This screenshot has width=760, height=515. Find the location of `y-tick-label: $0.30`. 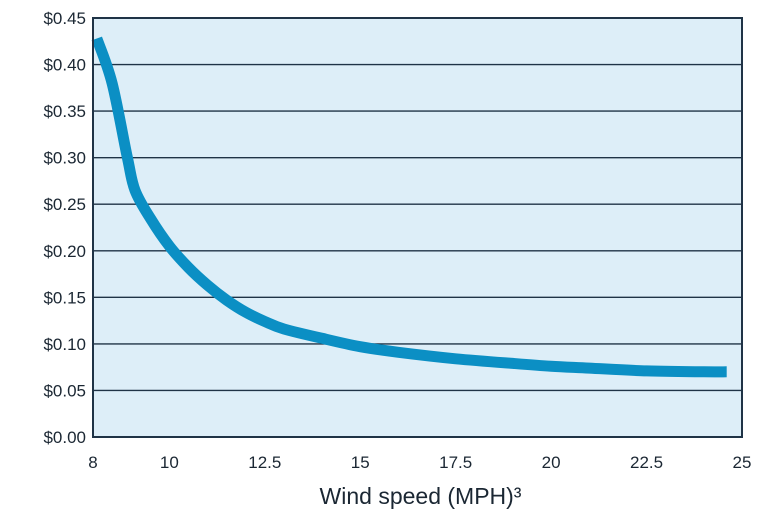

y-tick-label: $0.30 is located at coordinates (64, 158).